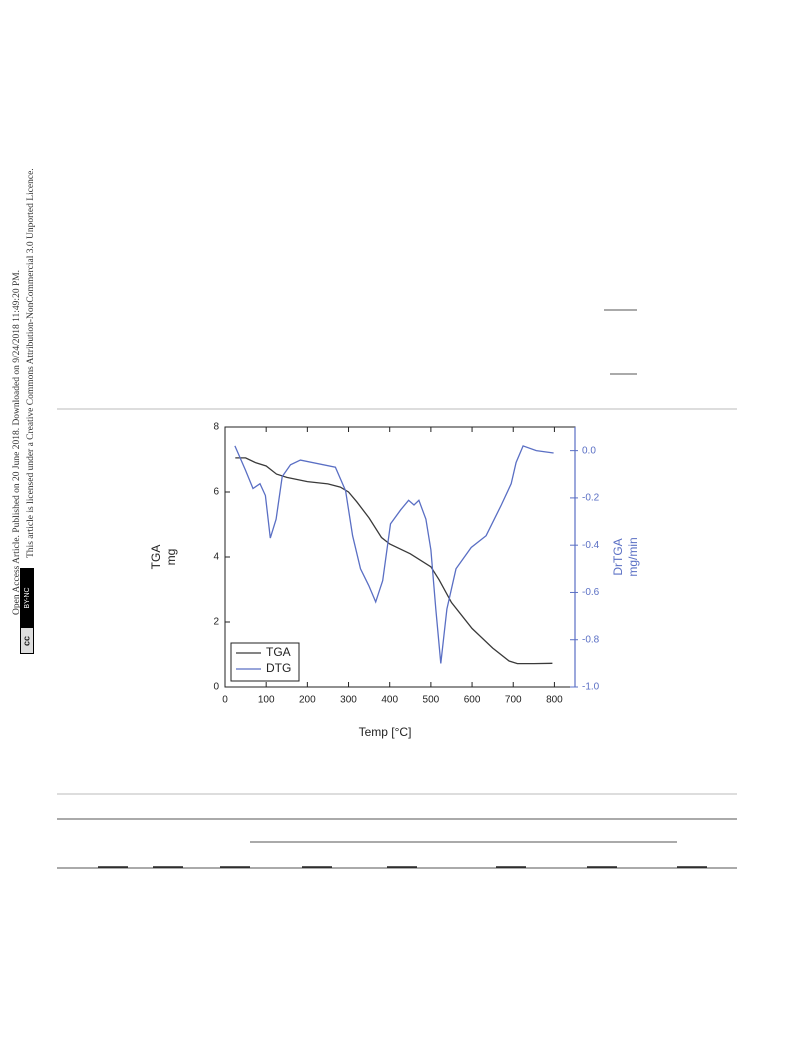 The image size is (793, 1039). What do you see at coordinates (307, 700) in the screenshot?
I see `x-tick-label: 200` at bounding box center [307, 700].